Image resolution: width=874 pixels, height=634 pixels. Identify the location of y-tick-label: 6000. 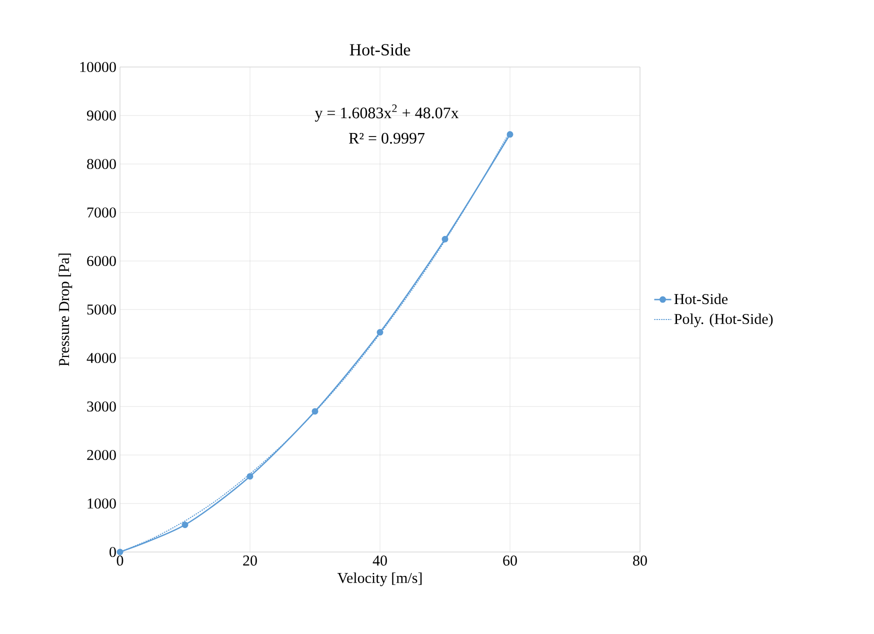
(101, 261).